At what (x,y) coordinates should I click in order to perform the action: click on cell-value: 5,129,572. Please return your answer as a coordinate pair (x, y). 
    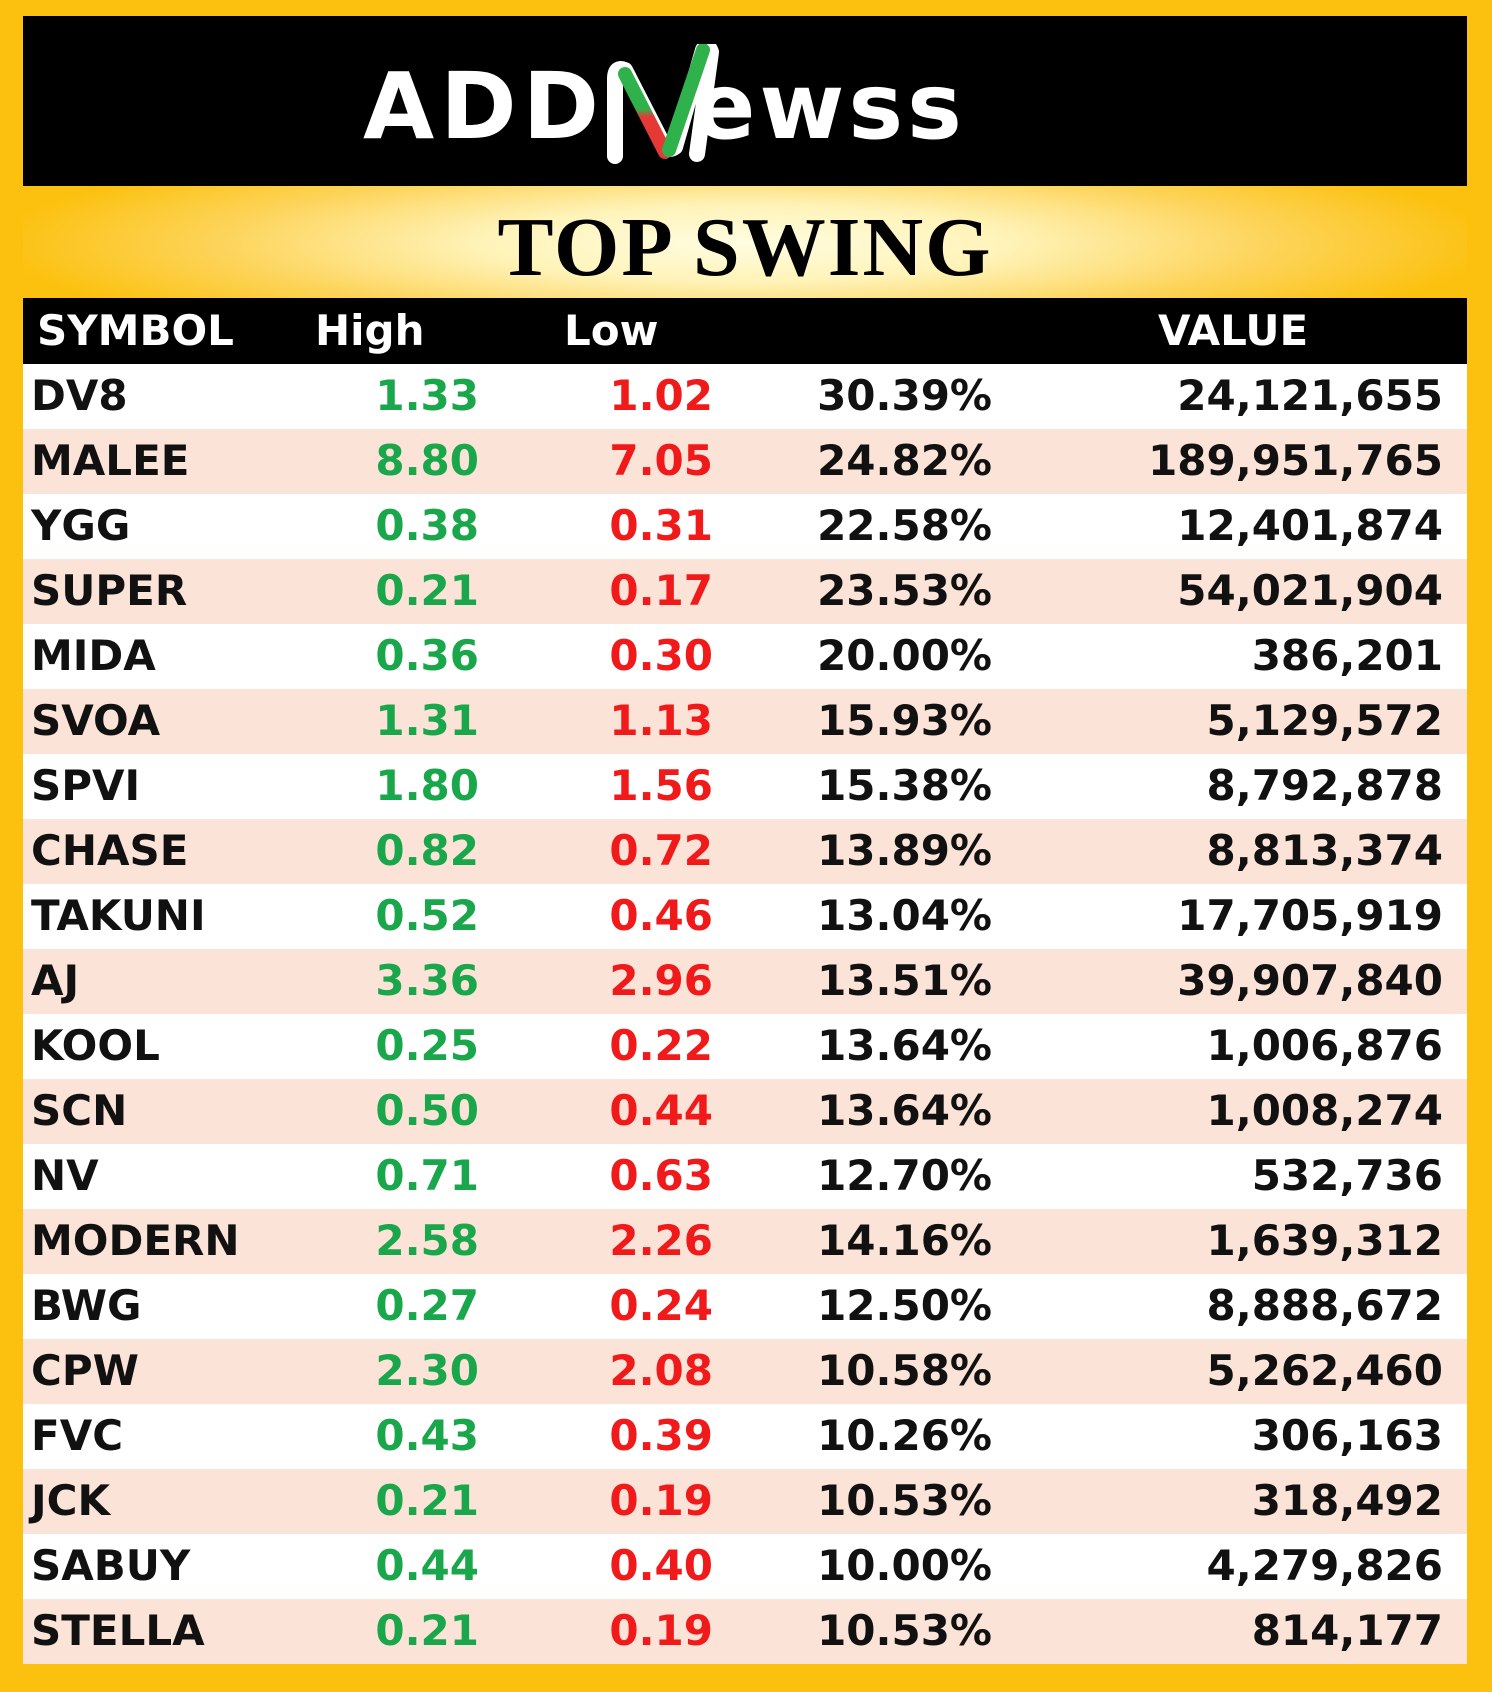
    Looking at the image, I should click on (1324, 720).